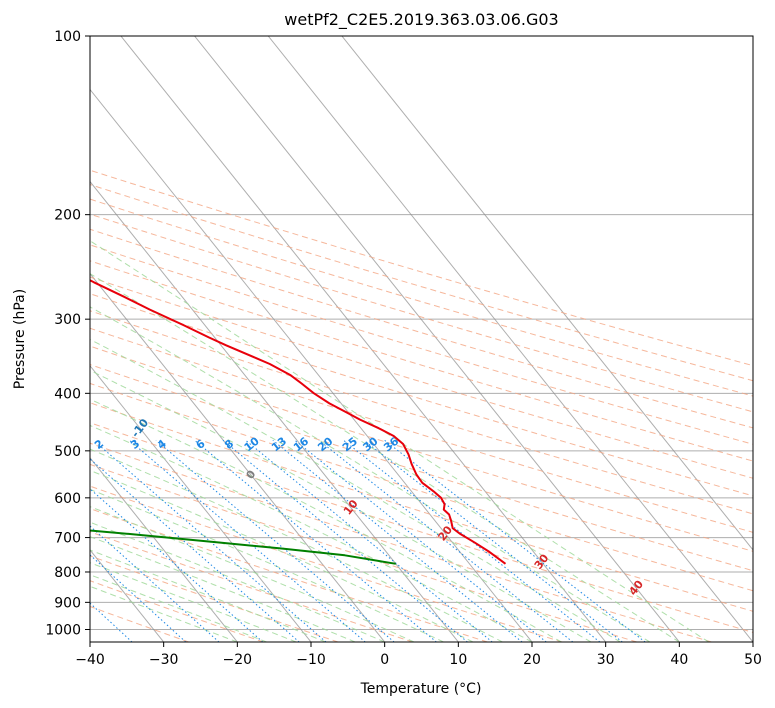 Image resolution: width=775 pixels, height=708 pixels. Describe the element at coordinates (679, 660) in the screenshot. I see `x-tick-label: 40` at that location.